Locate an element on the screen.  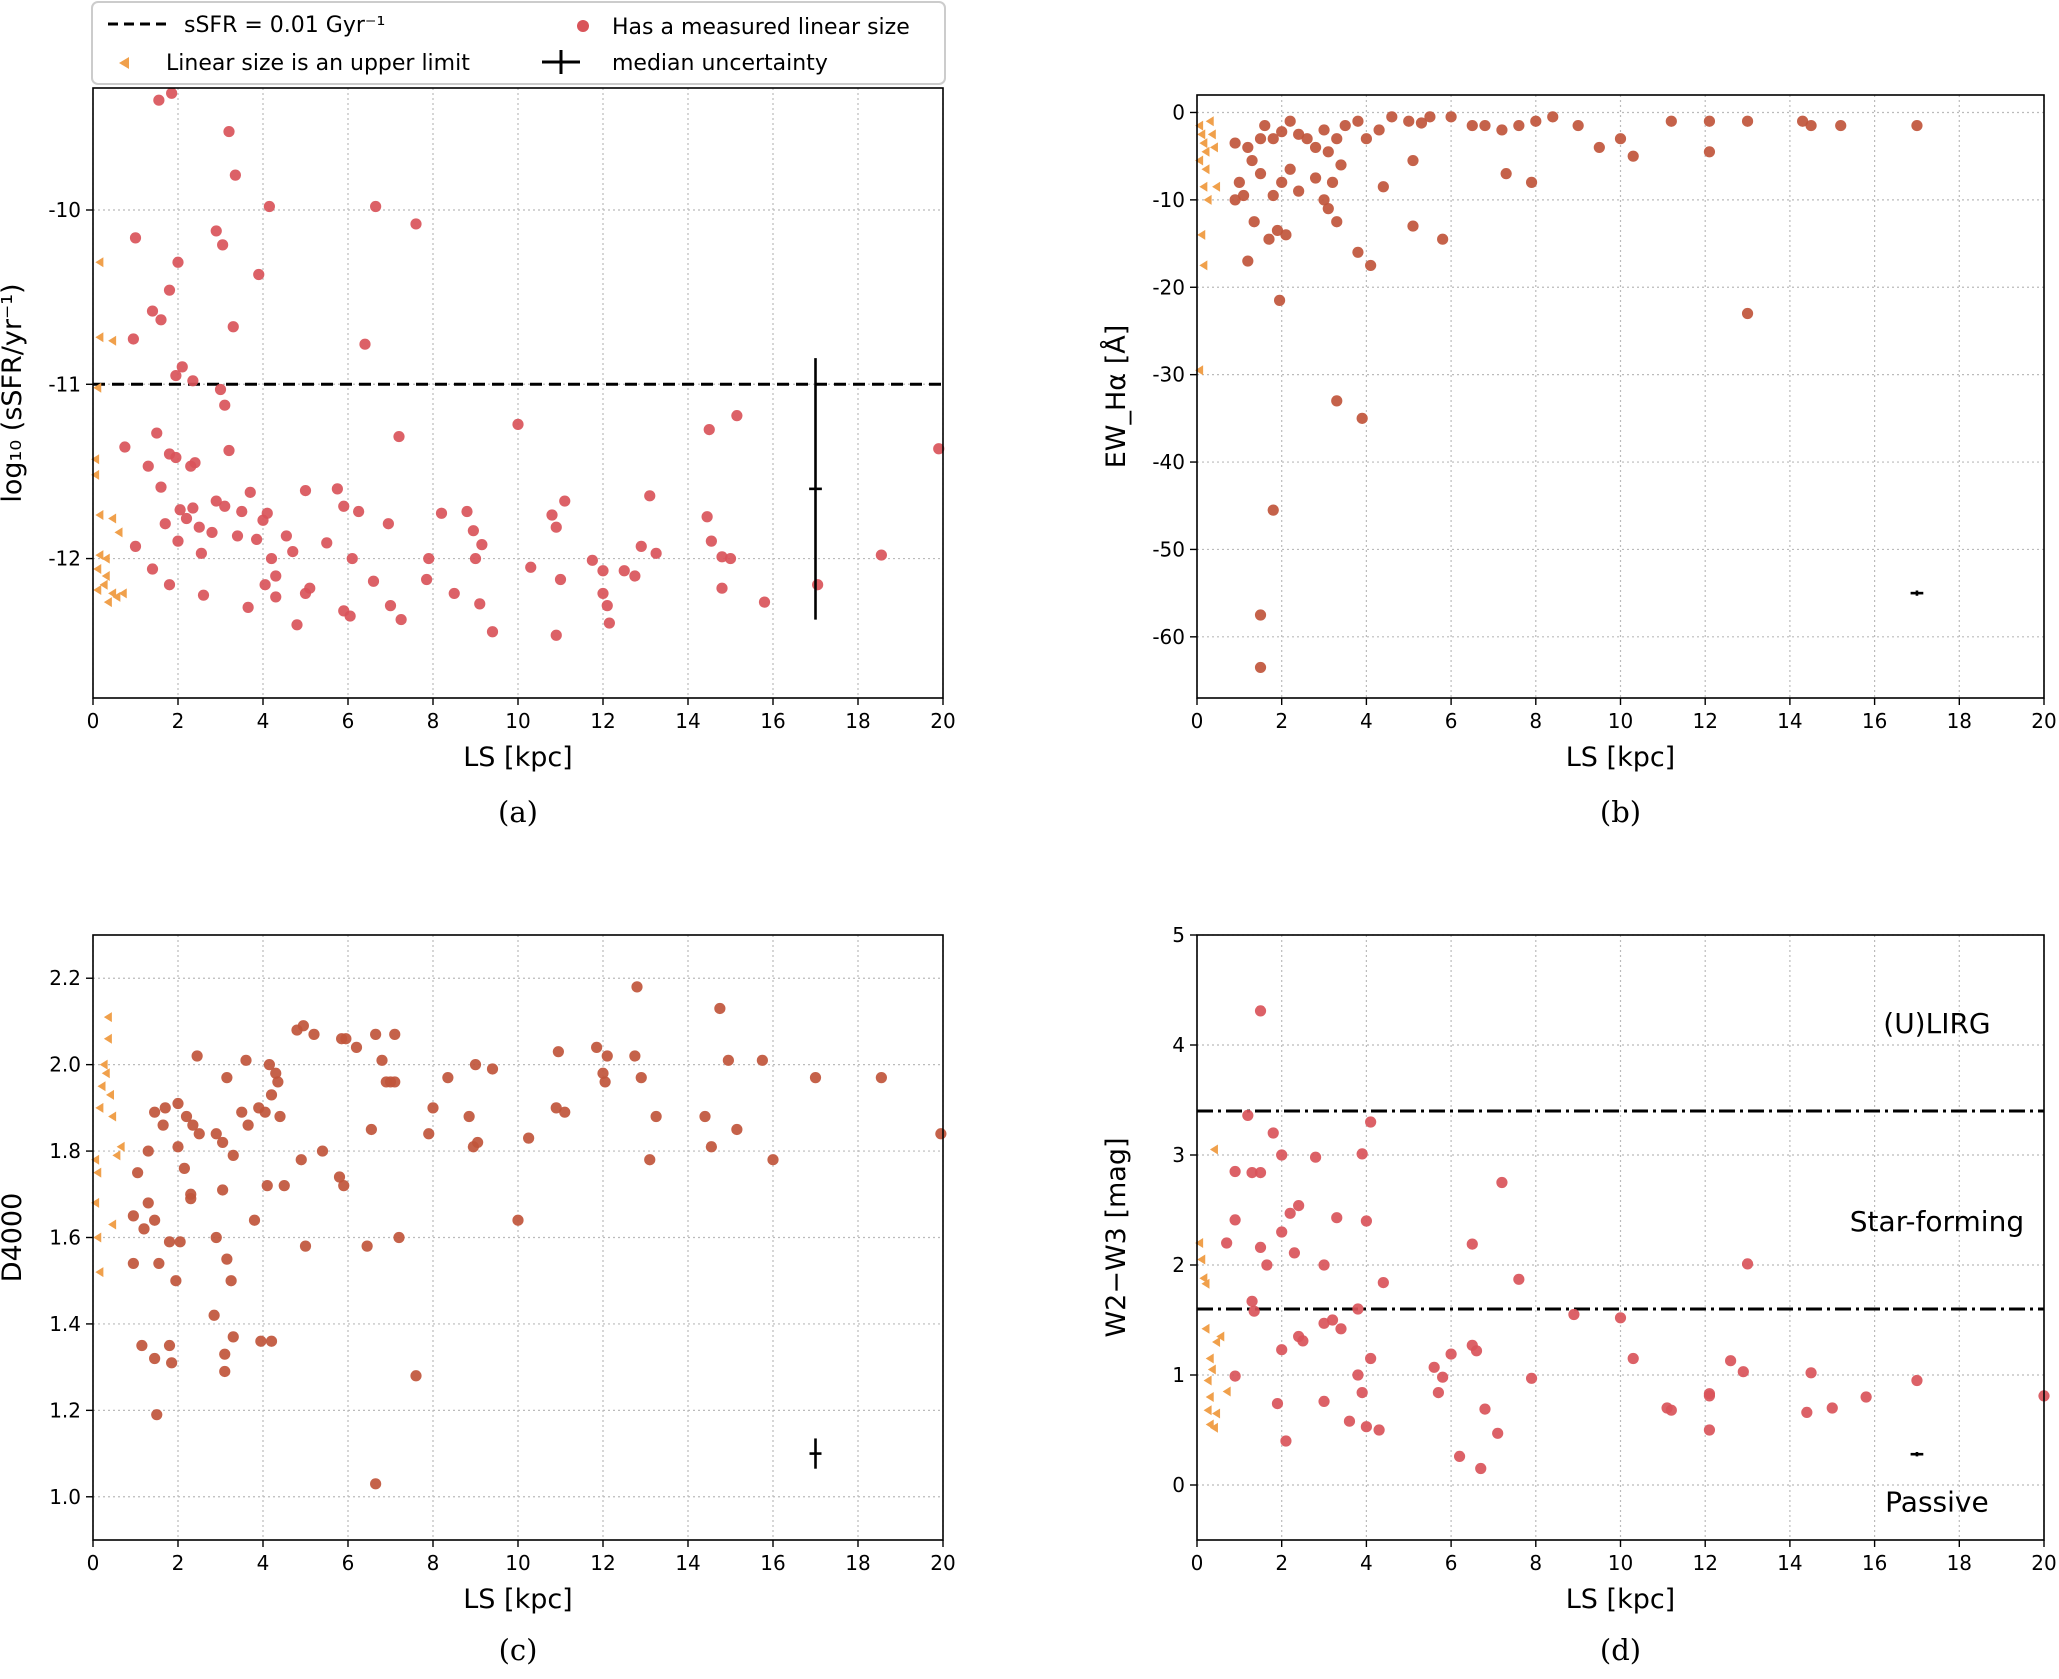
y-tick-label: -40 is located at coordinates (1168, 462).